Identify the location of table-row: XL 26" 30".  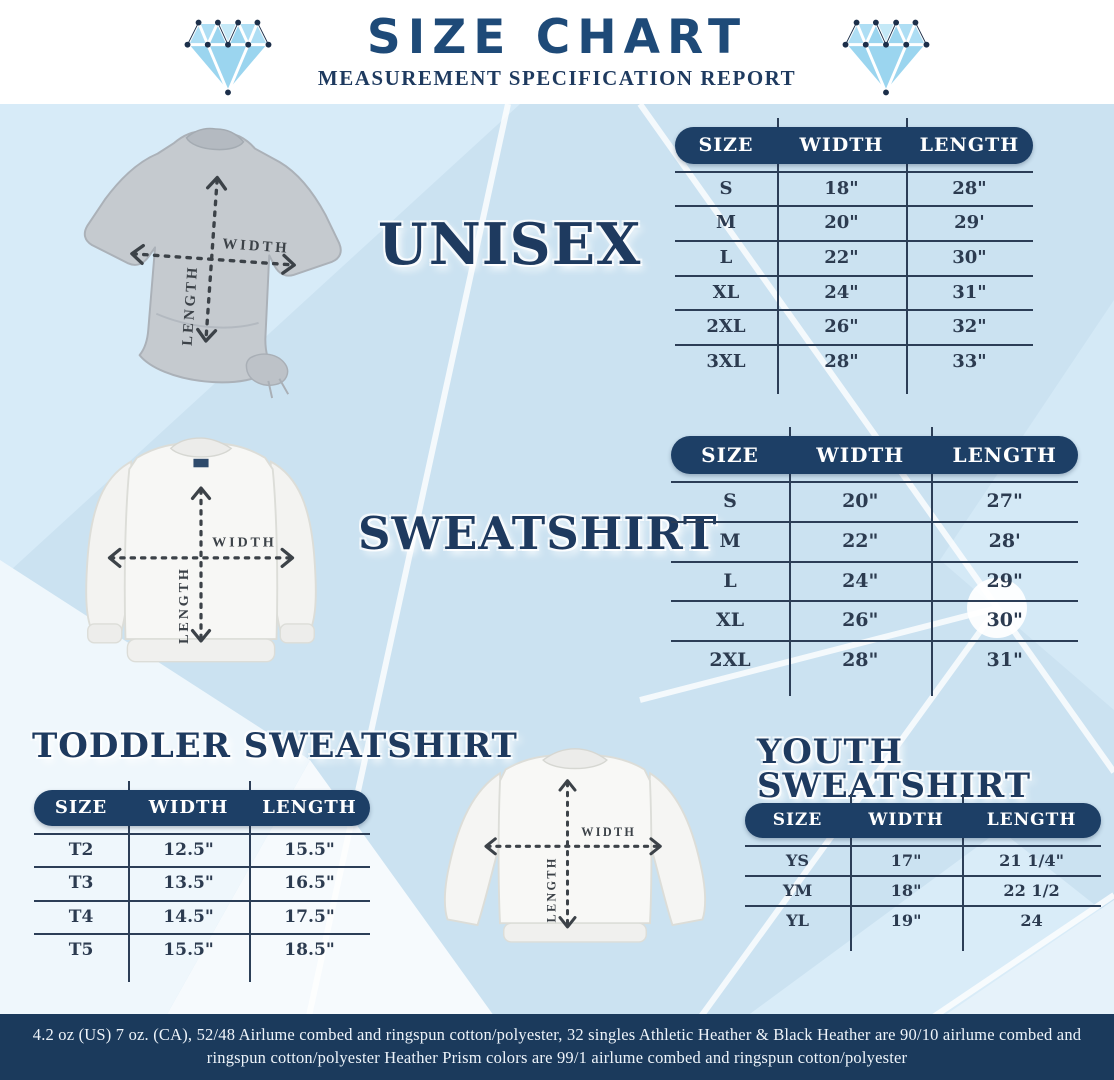
(874, 620).